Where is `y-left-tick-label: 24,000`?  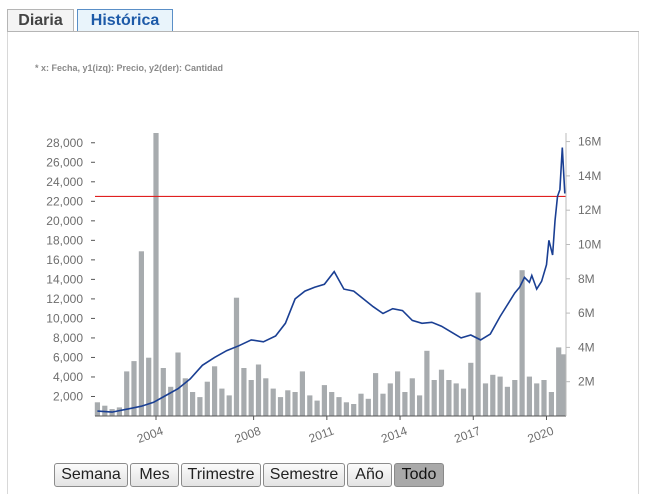 y-left-tick-label: 24,000 is located at coordinates (64, 182).